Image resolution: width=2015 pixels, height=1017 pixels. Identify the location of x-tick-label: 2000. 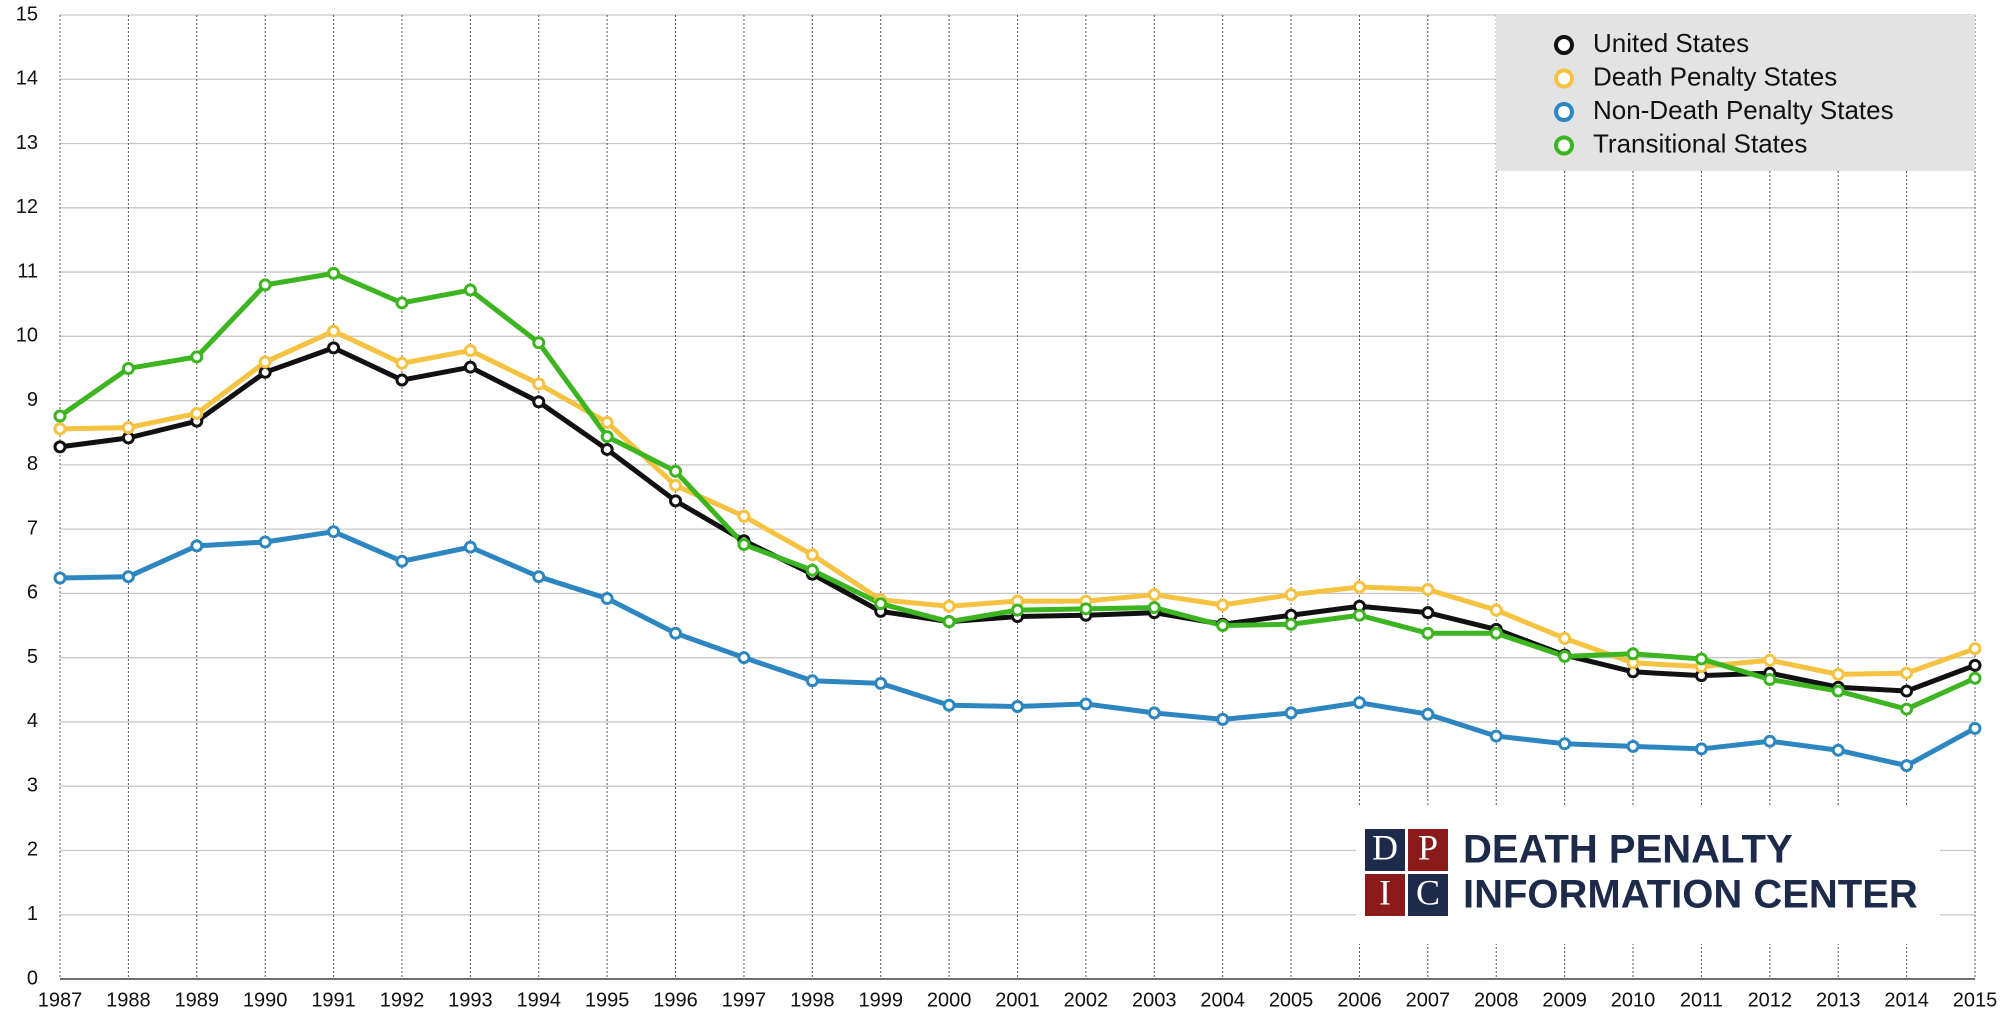
(949, 1000).